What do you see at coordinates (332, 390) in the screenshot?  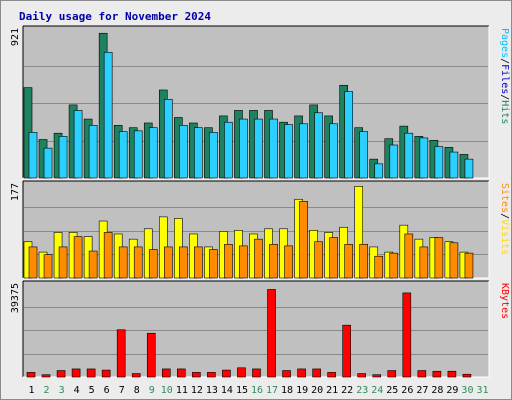 I see `tick-label-day: 21` at bounding box center [332, 390].